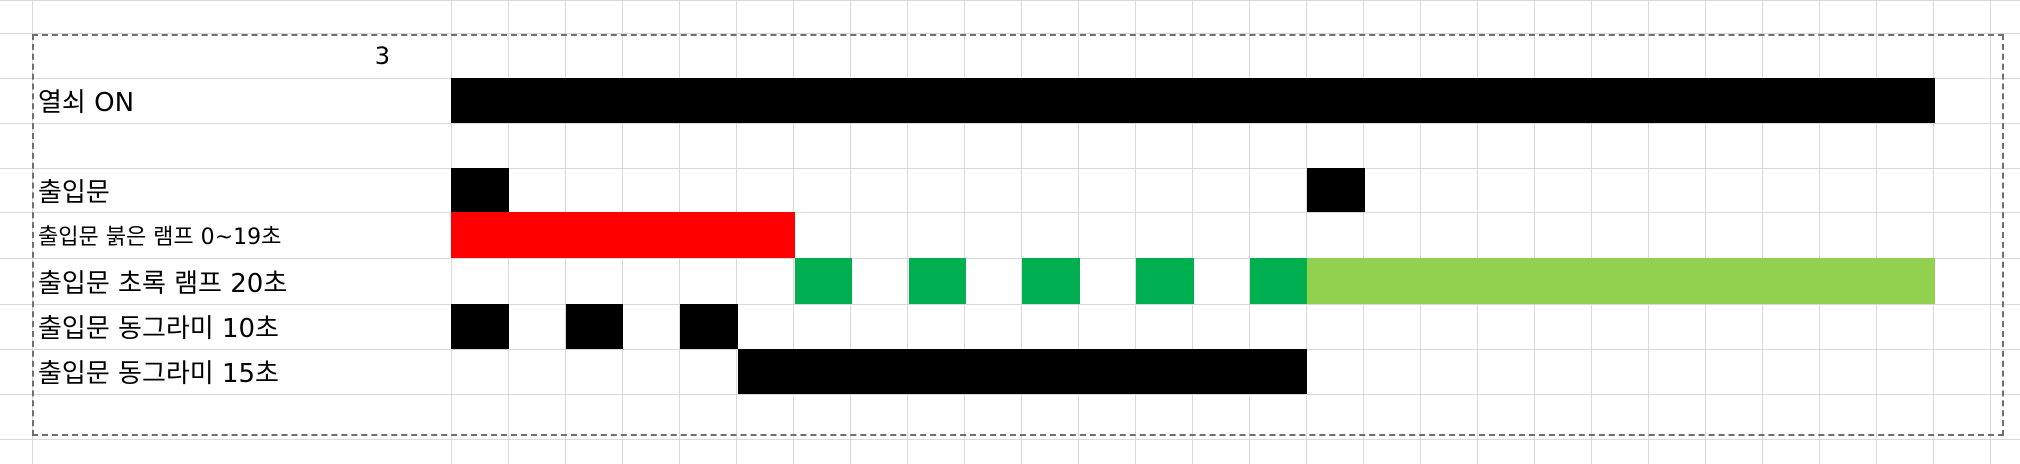 The image size is (2020, 464). Describe the element at coordinates (1621, 281) in the screenshot. I see `green-lamp-steady-bar` at that location.